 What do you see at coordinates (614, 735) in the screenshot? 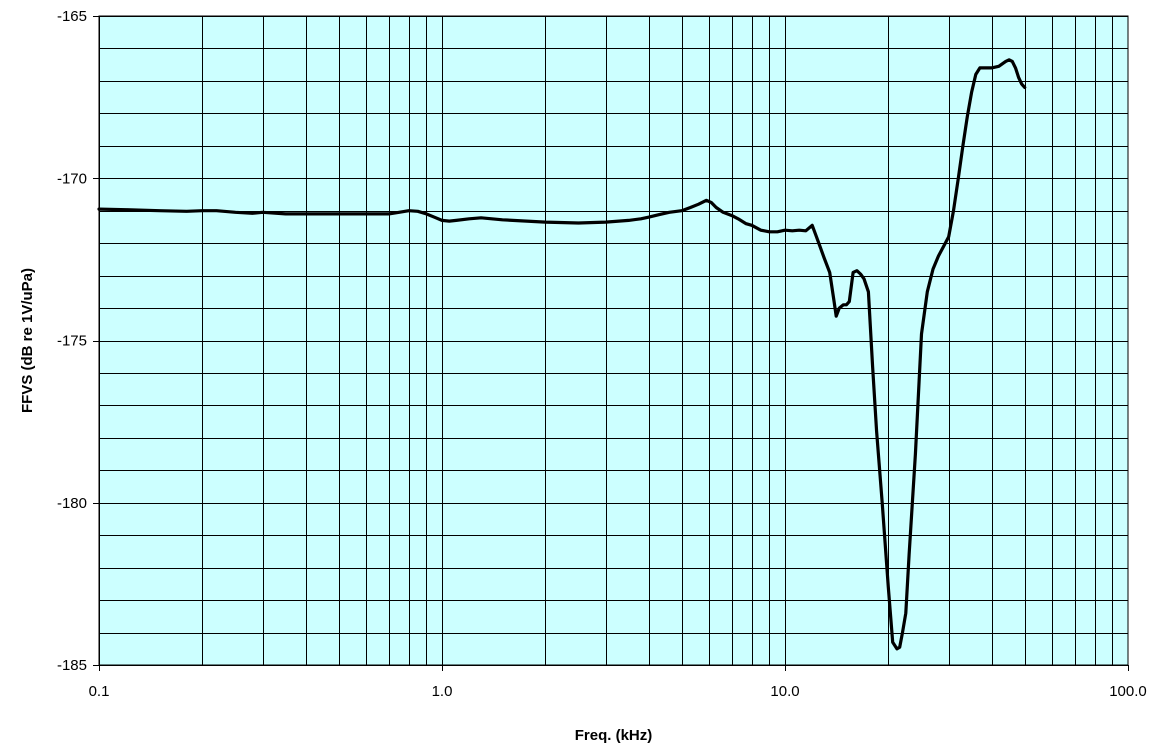
I see `x-axis-title: Freq. (kHz)` at bounding box center [614, 735].